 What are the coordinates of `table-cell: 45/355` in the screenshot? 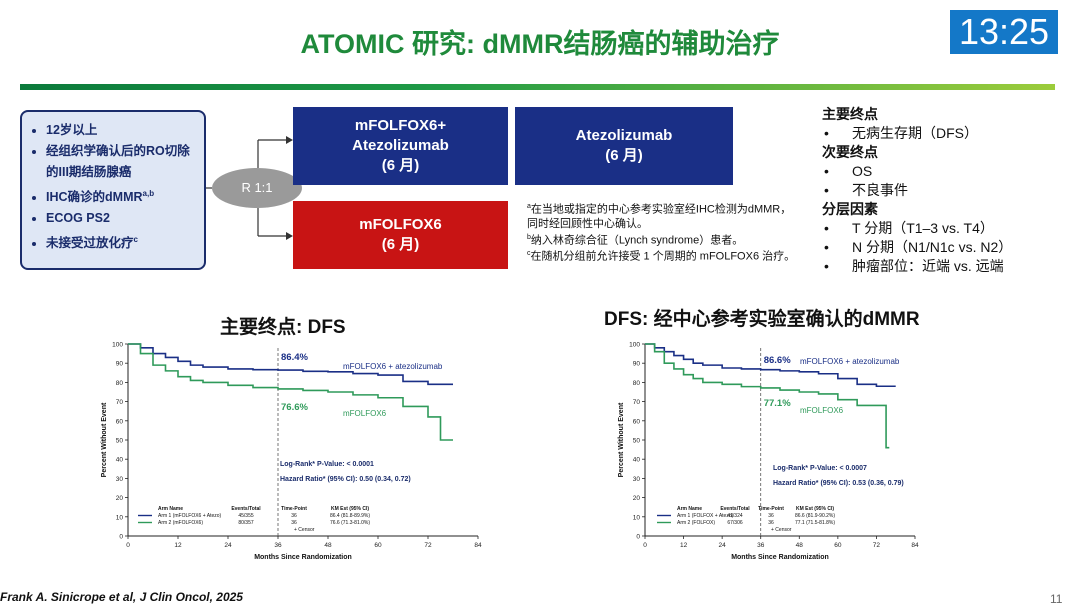 It's located at (246, 516).